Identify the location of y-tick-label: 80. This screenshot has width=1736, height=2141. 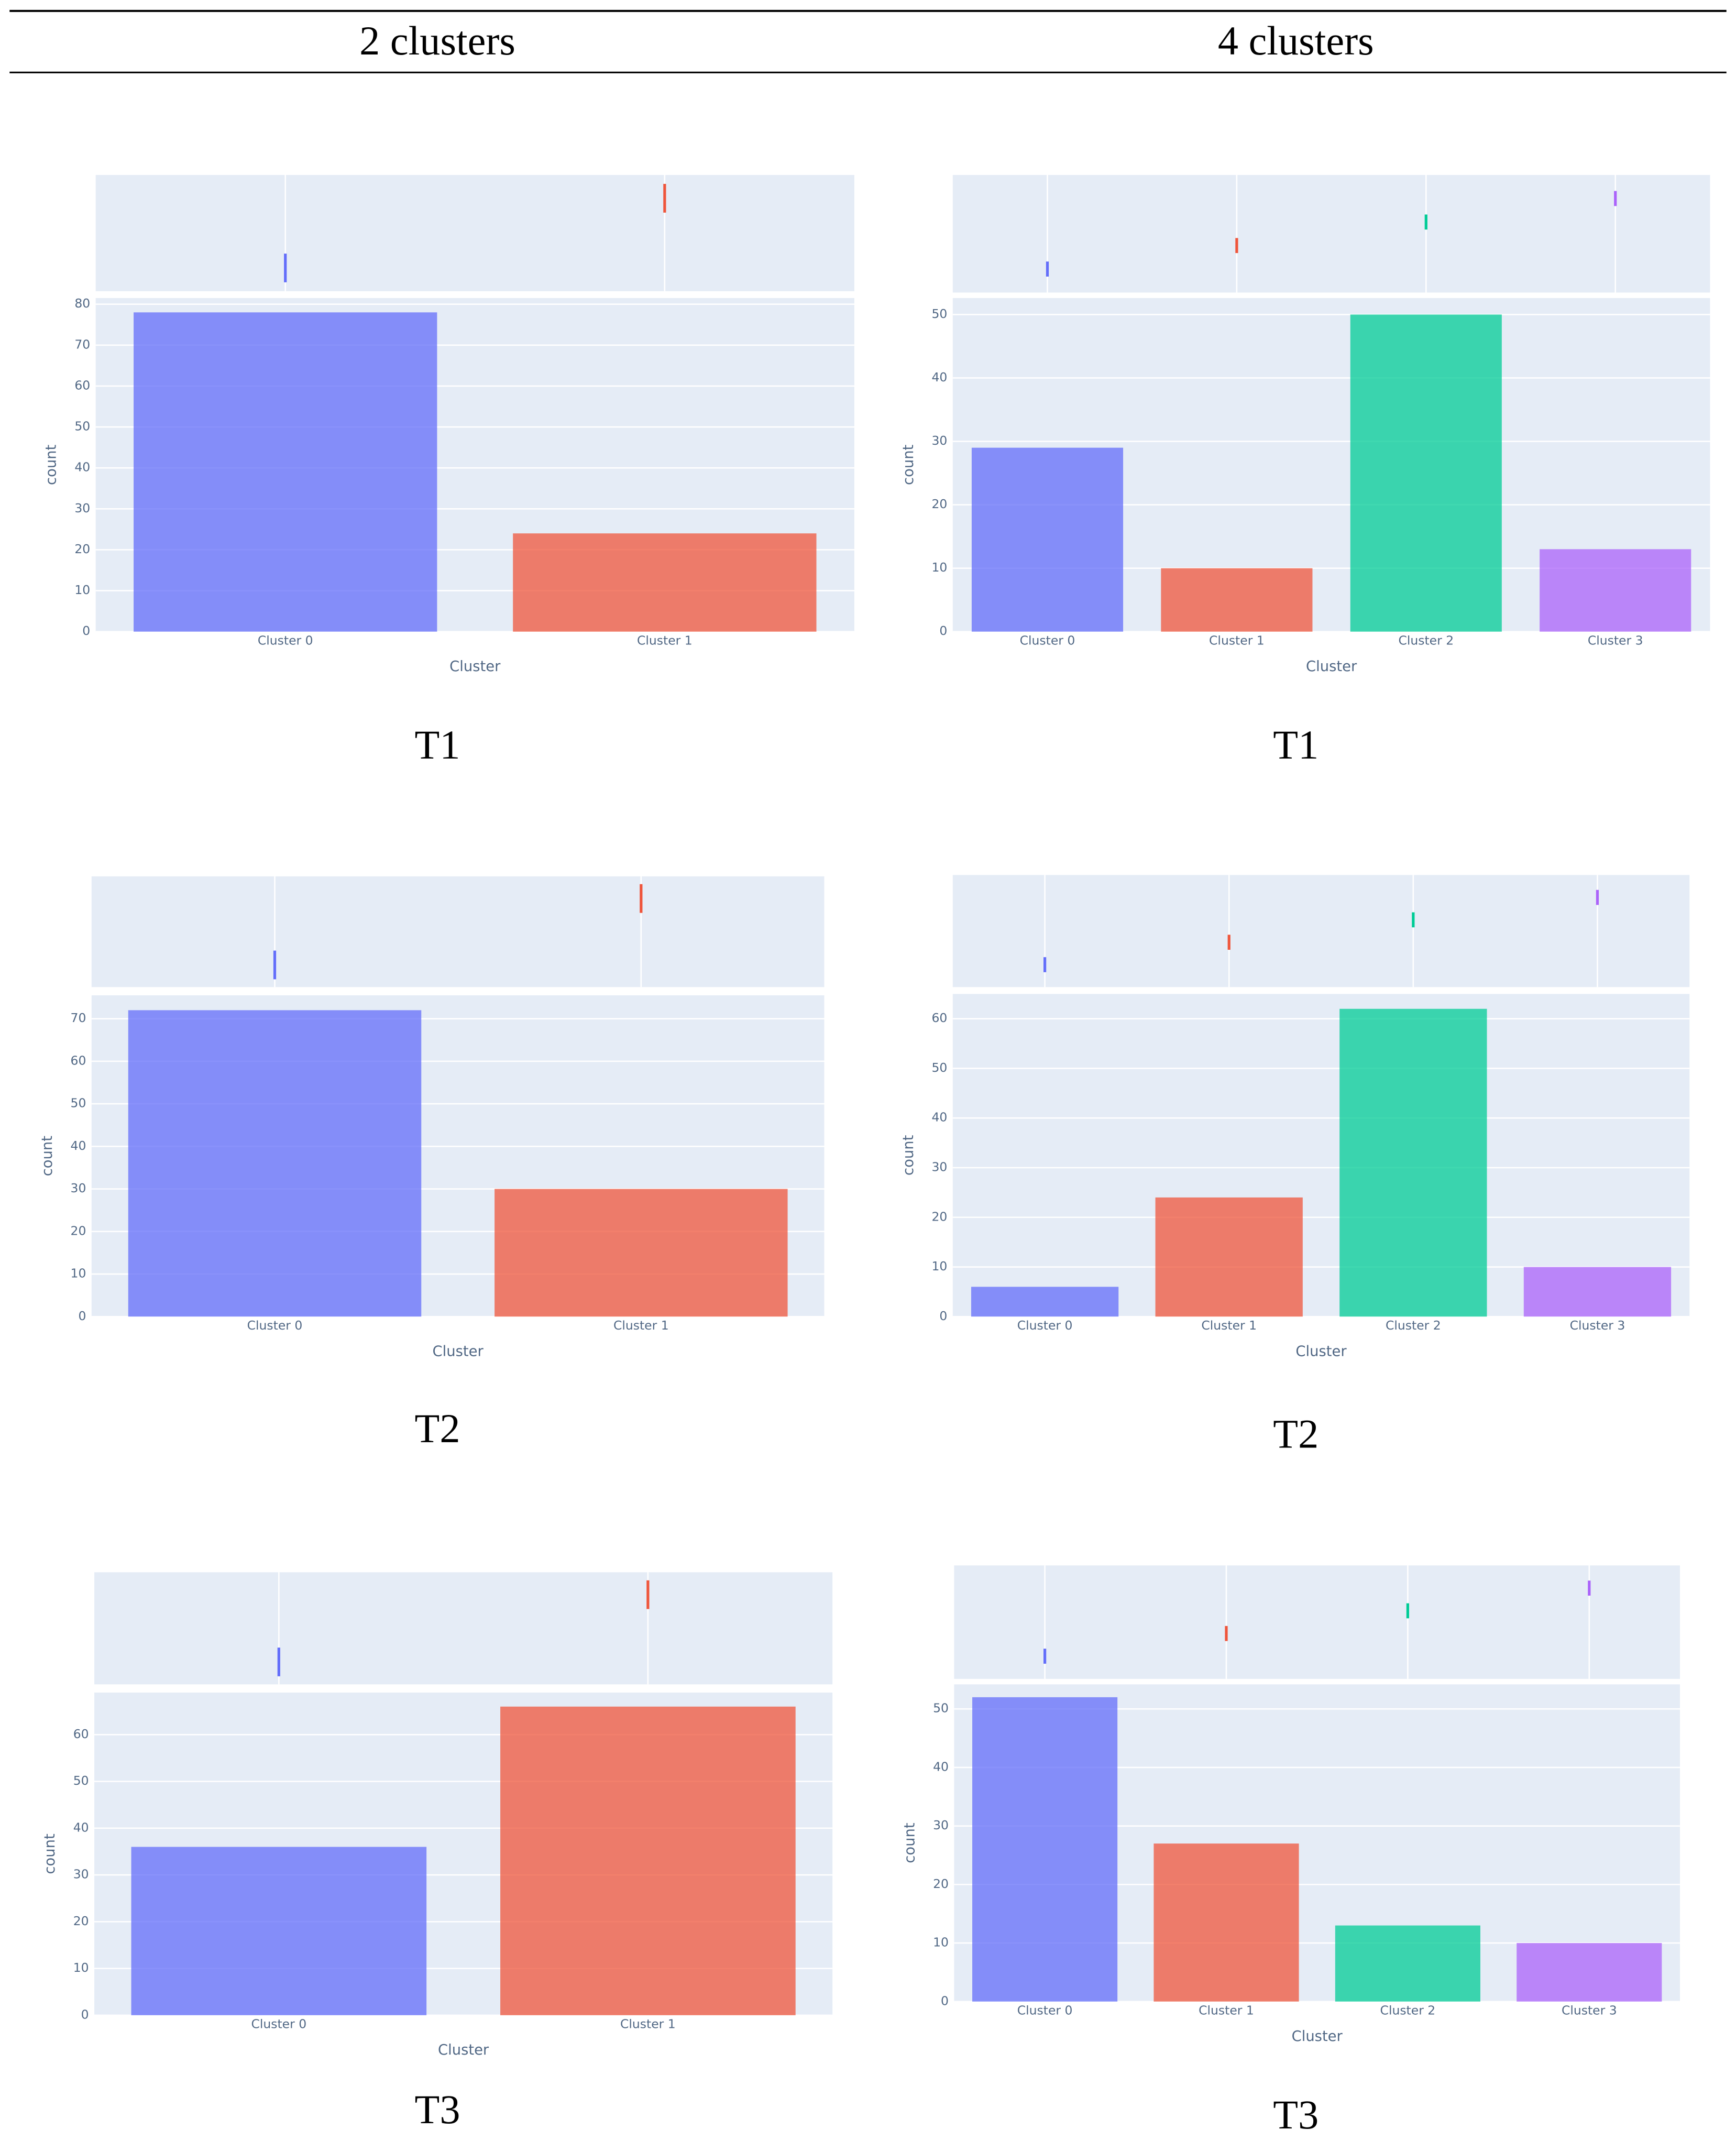
(82, 304).